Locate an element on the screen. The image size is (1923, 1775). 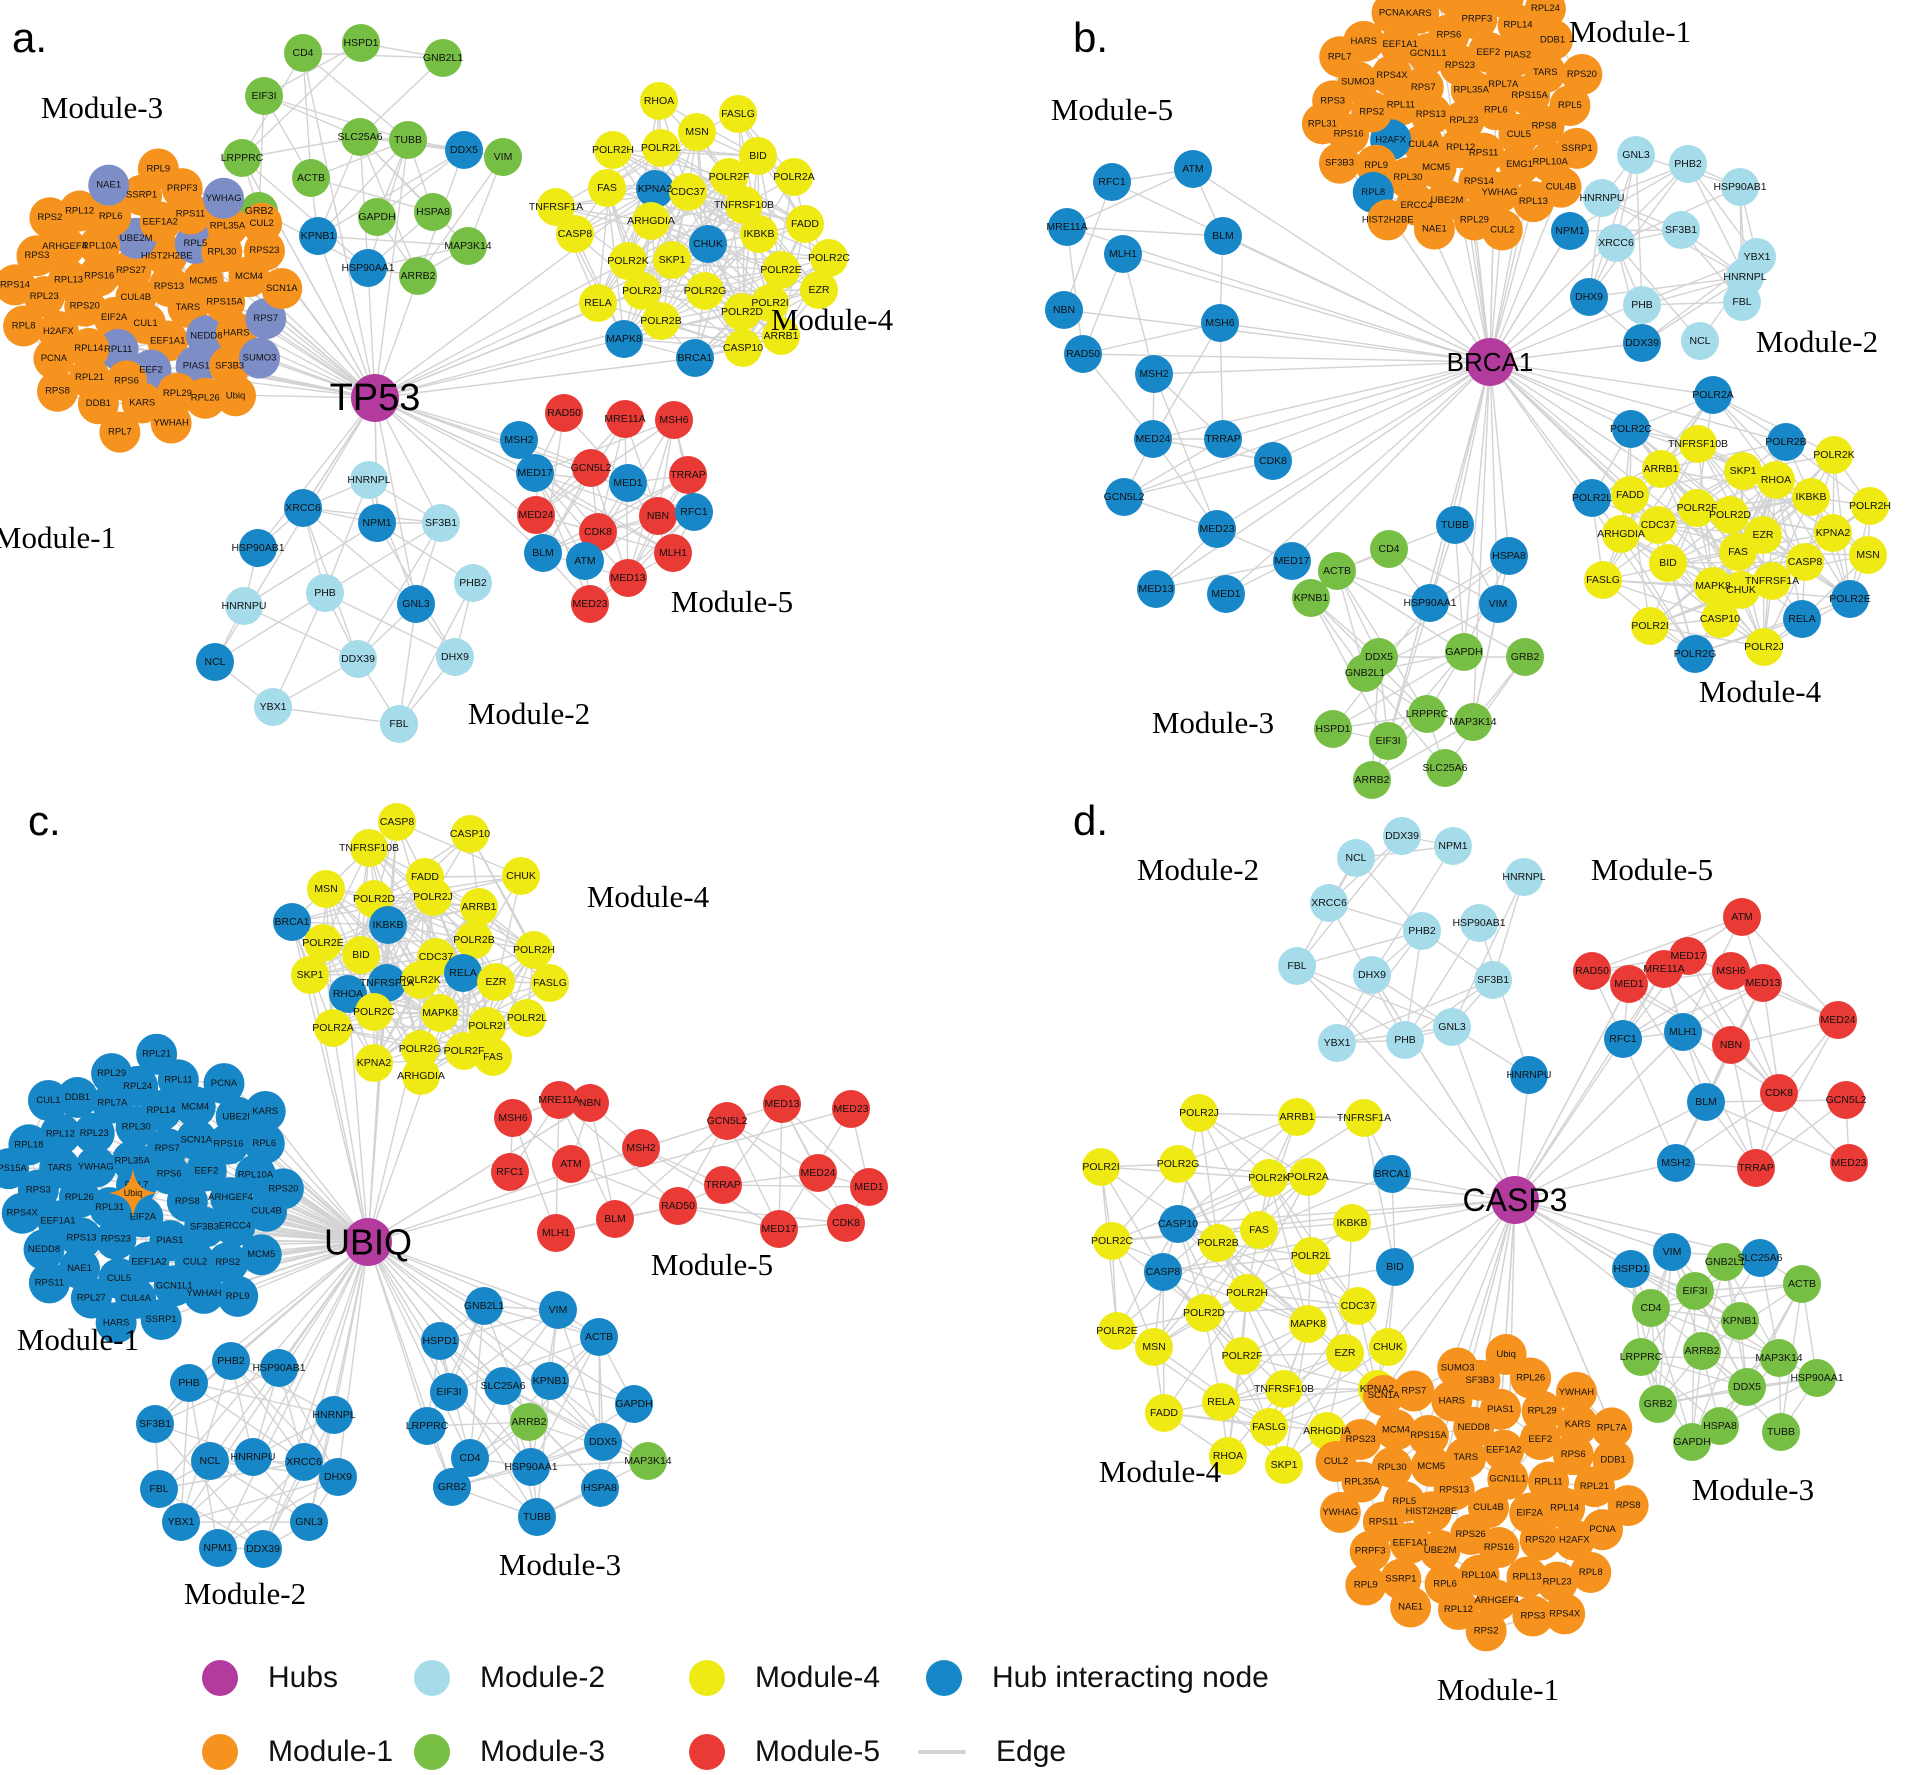
node-label: NCL is located at coordinates (209, 1461).